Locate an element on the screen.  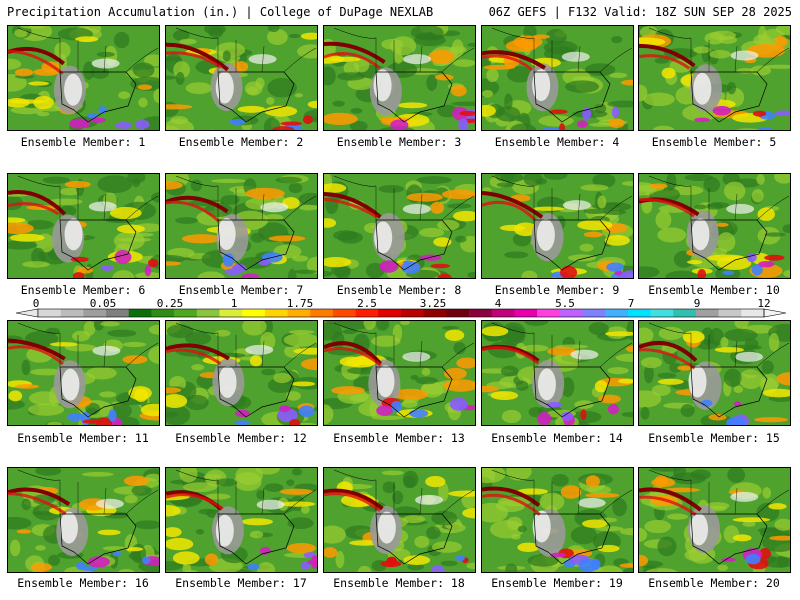
legend-tick-label: 7 is located at coordinates (631, 303).